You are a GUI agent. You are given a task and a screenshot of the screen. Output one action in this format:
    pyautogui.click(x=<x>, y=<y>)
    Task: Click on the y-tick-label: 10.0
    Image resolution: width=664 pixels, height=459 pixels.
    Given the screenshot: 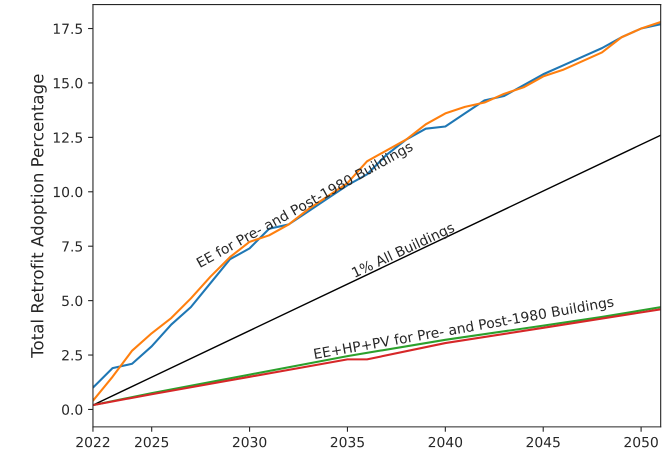 What is the action you would take?
    pyautogui.click(x=68, y=192)
    